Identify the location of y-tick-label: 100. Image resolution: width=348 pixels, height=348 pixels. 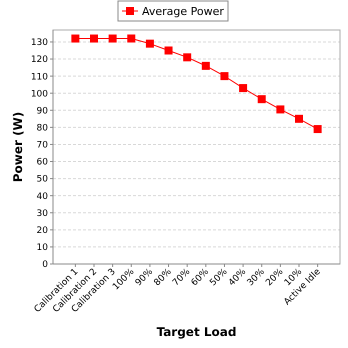
(39, 94).